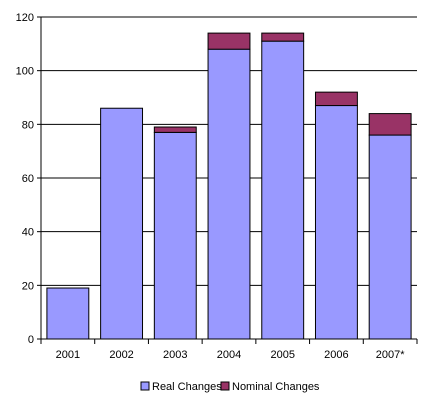  I want to click on bar-real-2005, so click(283, 190).